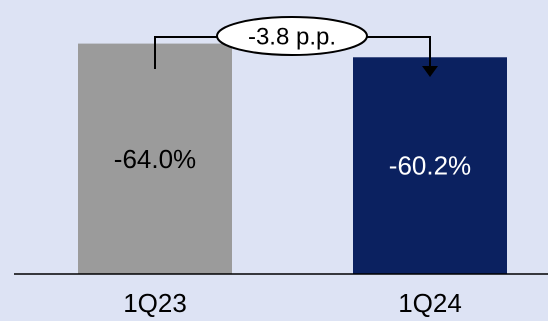  What do you see at coordinates (430, 71) in the screenshot?
I see `annotation-arrowhead-icon` at bounding box center [430, 71].